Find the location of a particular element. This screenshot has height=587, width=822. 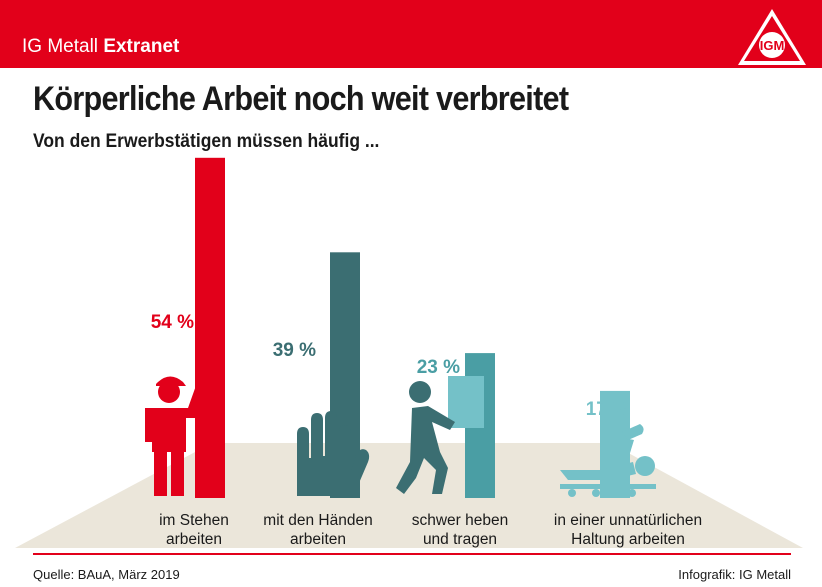

category-label-line: im Stehen is located at coordinates (194, 520).